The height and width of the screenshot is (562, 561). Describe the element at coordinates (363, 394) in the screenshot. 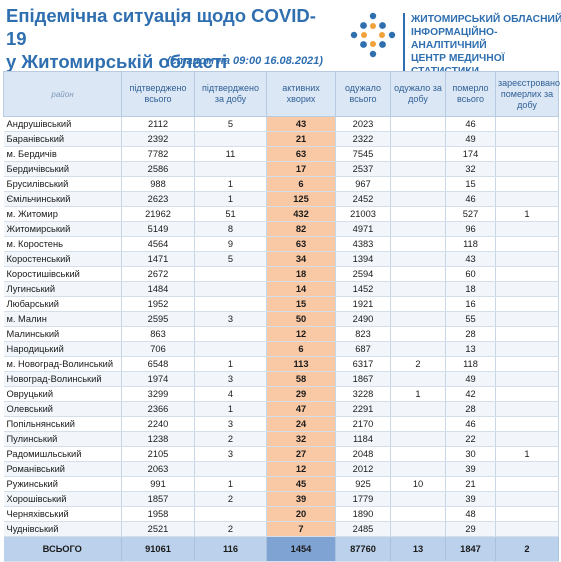

I see `cell-recovered: 3228` at that location.